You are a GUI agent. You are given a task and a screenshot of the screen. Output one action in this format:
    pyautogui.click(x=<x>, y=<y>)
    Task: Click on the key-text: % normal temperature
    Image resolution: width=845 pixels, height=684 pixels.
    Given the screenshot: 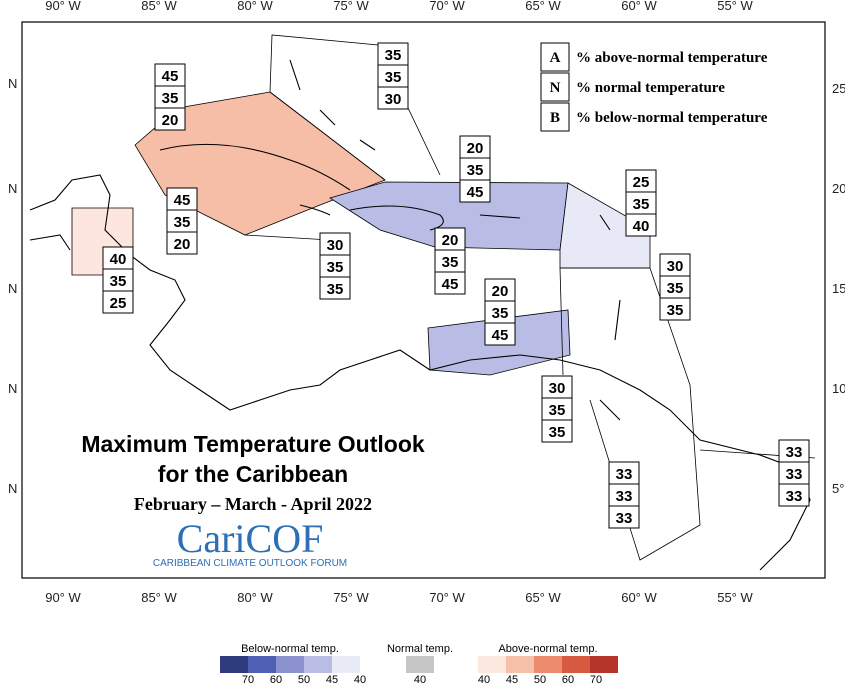 What is the action you would take?
    pyautogui.click(x=650, y=88)
    